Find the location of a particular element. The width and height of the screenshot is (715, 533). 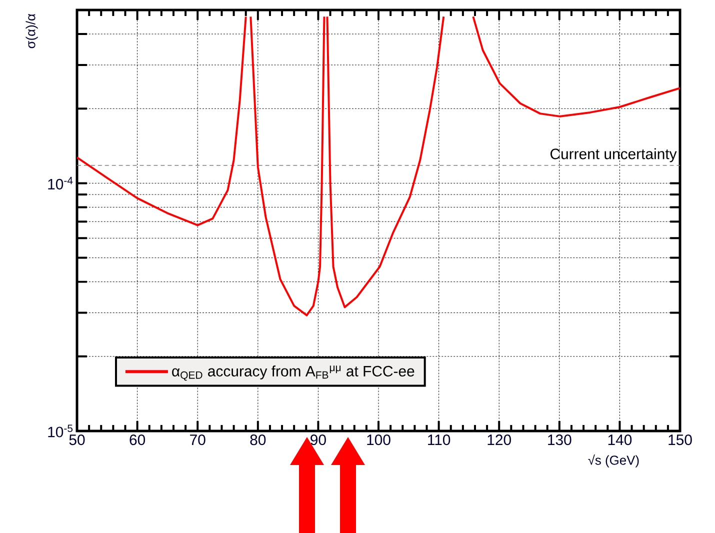

x-tick-label: 60 is located at coordinates (138, 440).